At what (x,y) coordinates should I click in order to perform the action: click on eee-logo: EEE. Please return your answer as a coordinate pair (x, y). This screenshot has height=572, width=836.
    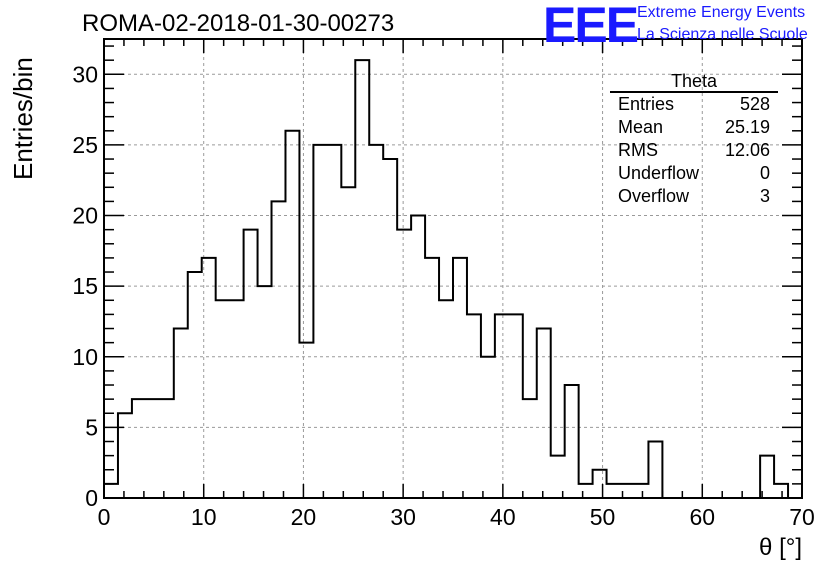
    Looking at the image, I should click on (591, 26).